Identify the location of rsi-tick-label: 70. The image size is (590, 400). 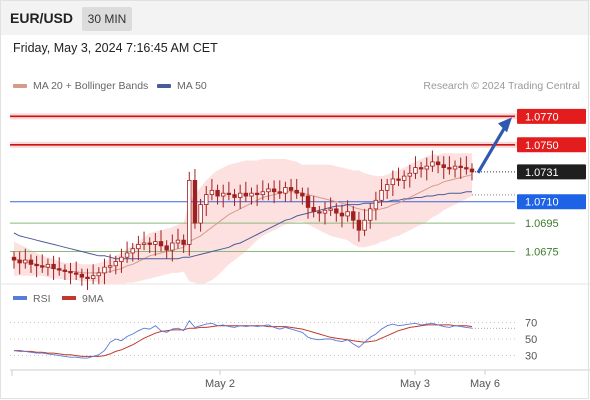
(531, 323).